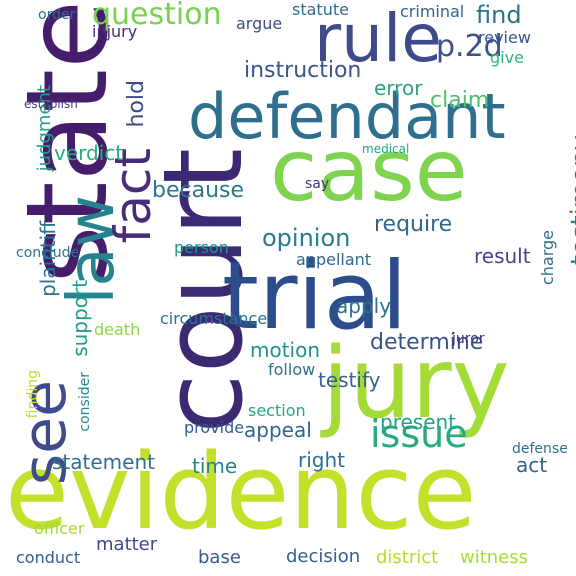 This screenshot has height=576, width=576. What do you see at coordinates (219, 557) in the screenshot?
I see `cloud-word: base` at bounding box center [219, 557].